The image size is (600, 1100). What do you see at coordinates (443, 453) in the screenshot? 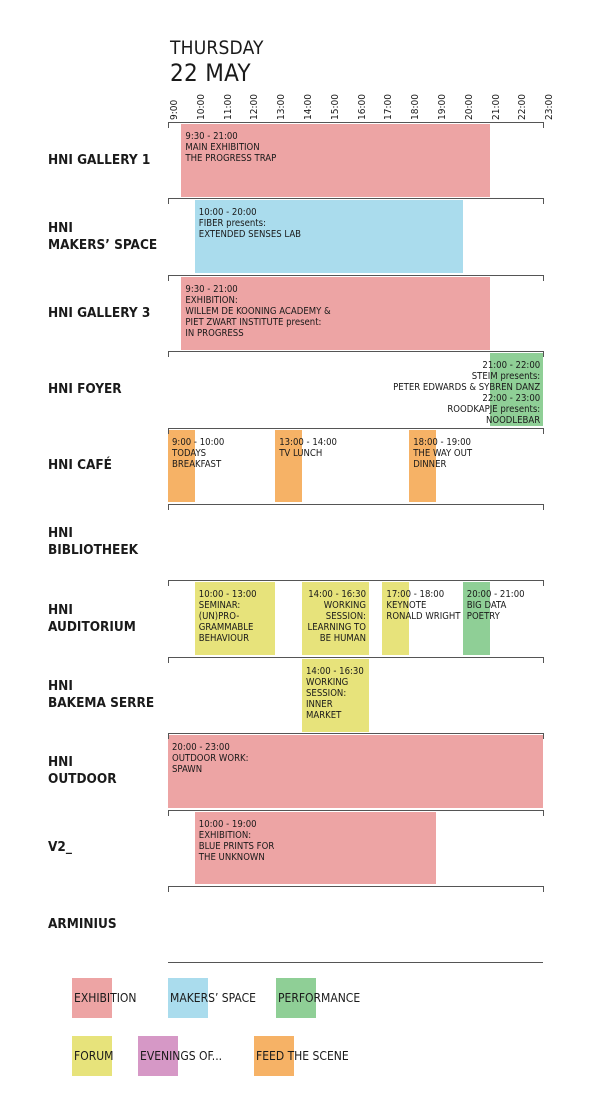
I see `event-text: 18:00 - 19:00 THE WAY OUT DINNER` at bounding box center [443, 453].